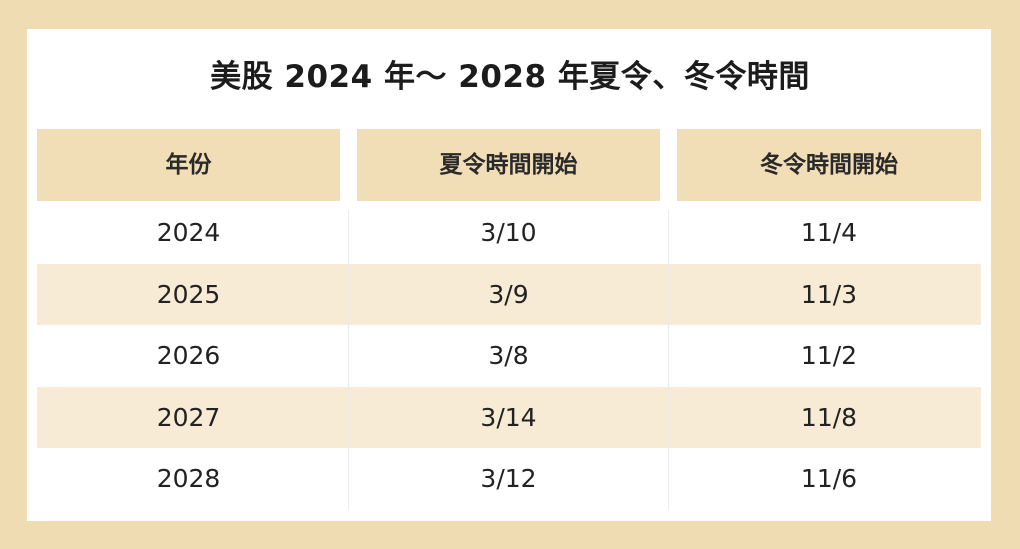 The image size is (1020, 549). What do you see at coordinates (188, 417) in the screenshot?
I see `year-cell: 2027` at bounding box center [188, 417].